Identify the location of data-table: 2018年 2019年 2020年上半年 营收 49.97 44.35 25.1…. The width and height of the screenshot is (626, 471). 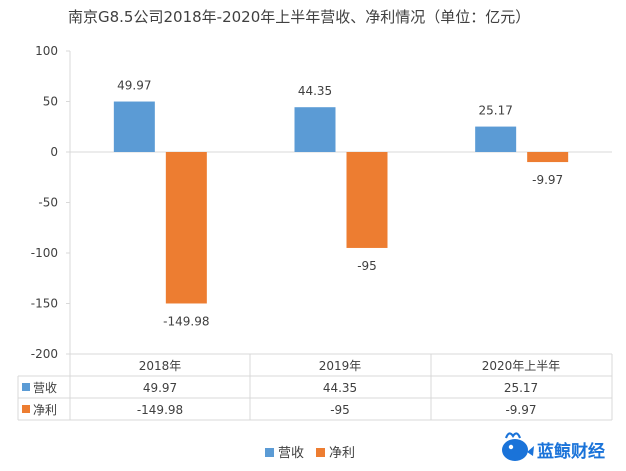
(315, 387).